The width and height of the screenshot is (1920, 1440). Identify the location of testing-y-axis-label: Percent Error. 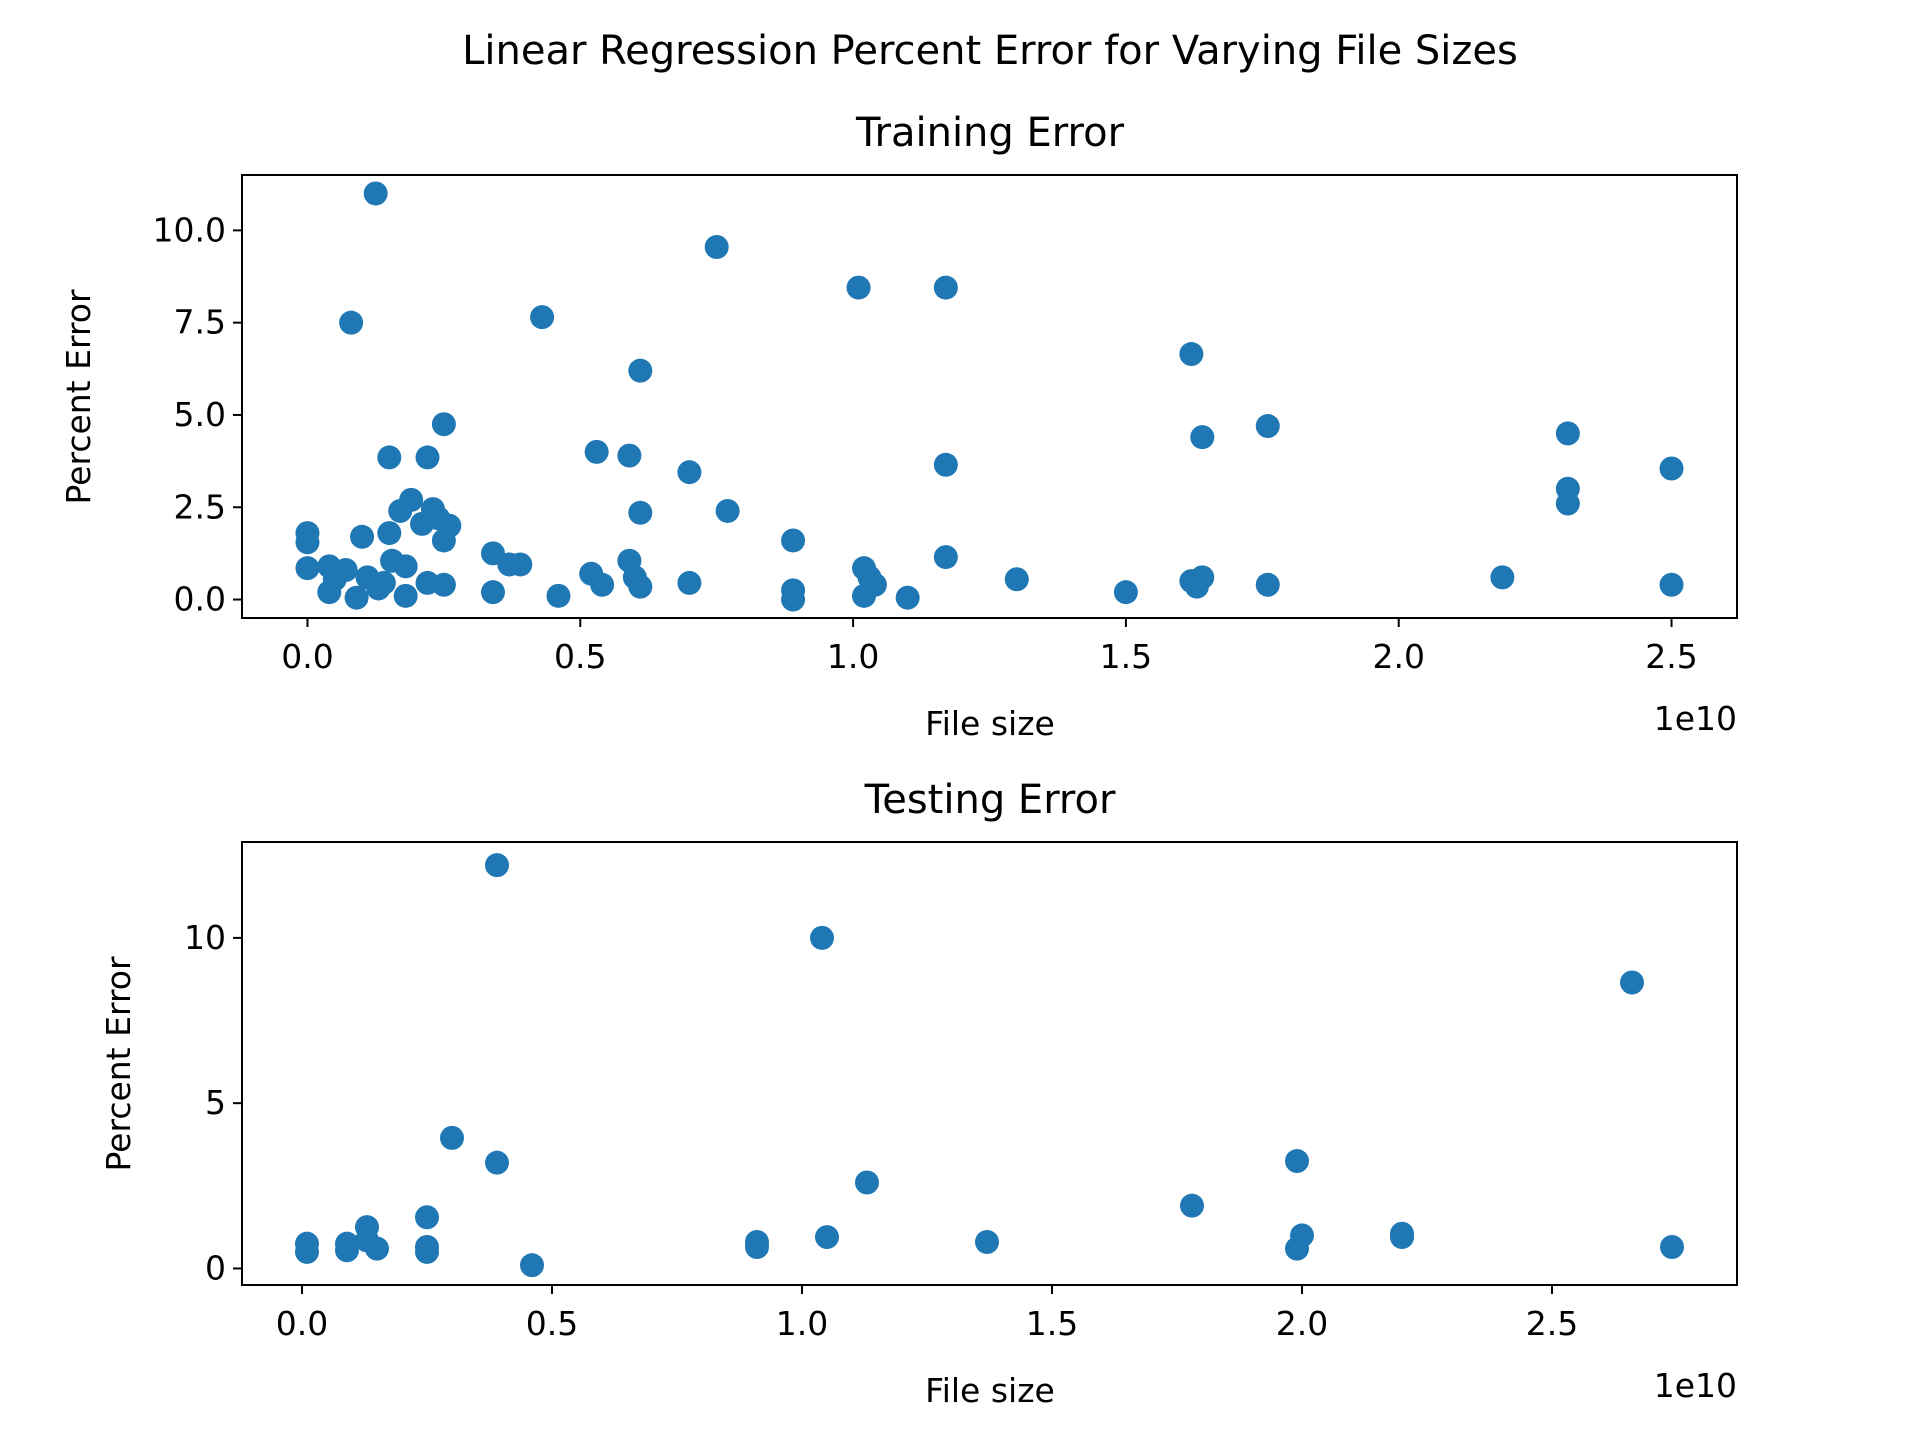
(118, 1064).